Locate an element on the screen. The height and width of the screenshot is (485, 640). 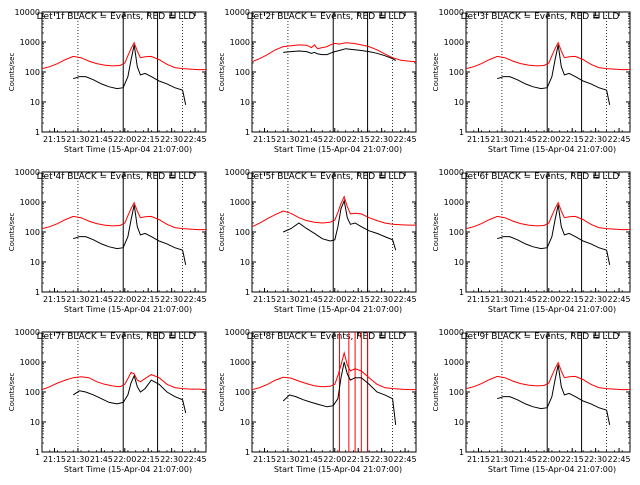
panel-title: Det 4f BLACK = Events, RED = LLD is located at coordinates (116, 177).